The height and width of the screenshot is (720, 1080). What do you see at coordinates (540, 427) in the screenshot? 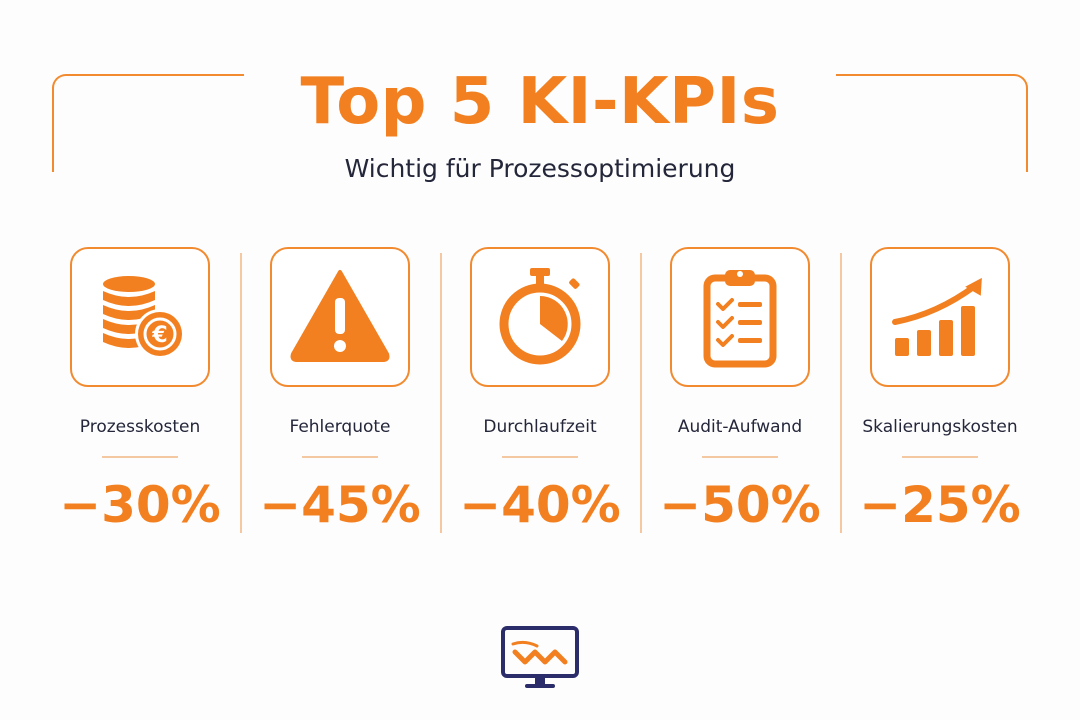
I see `kpi-label: Durchlaufzeit` at bounding box center [540, 427].